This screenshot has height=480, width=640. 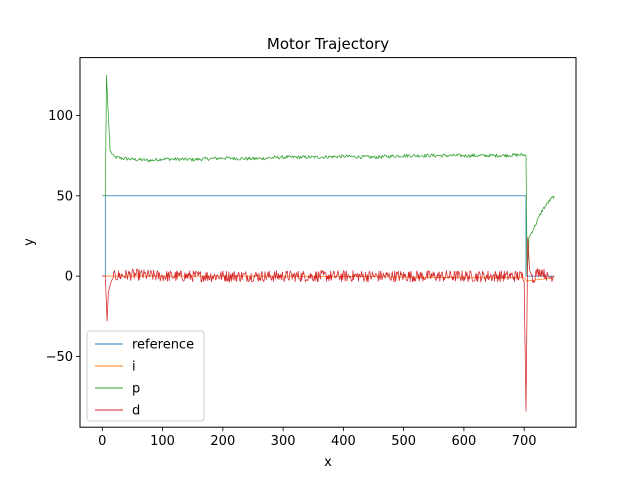 What do you see at coordinates (163, 345) in the screenshot?
I see `legend-label-reference: reference` at bounding box center [163, 345].